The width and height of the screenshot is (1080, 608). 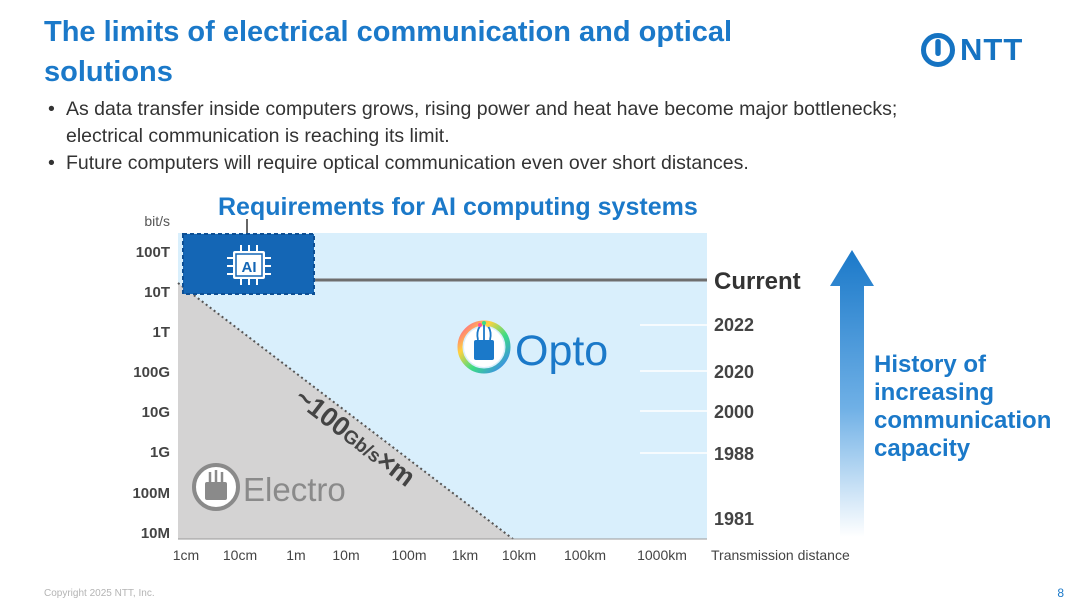 What do you see at coordinates (151, 493) in the screenshot?
I see `y-tick-label: 100M` at bounding box center [151, 493].